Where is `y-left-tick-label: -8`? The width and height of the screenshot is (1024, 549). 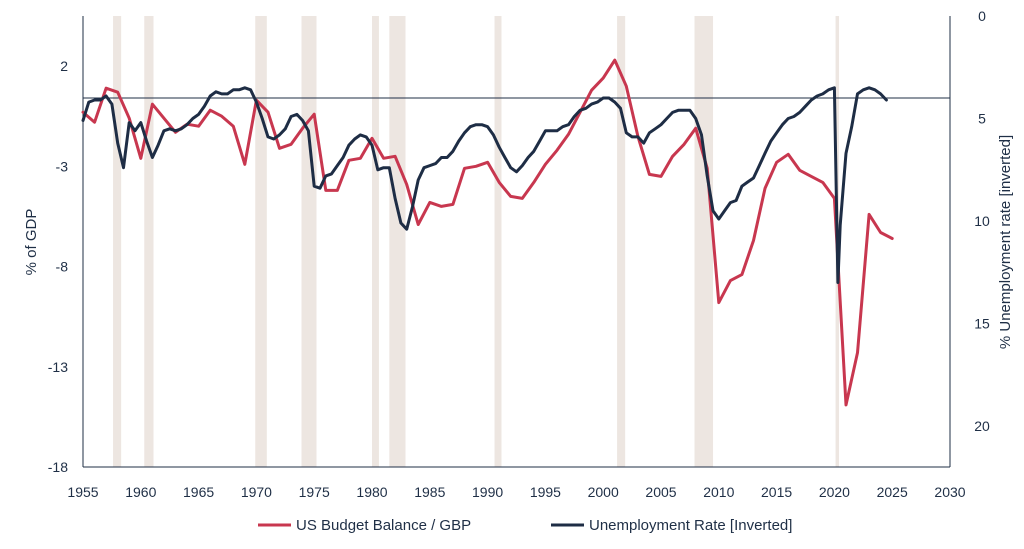
y-left-tick-label: -8 is located at coordinates (62, 267).